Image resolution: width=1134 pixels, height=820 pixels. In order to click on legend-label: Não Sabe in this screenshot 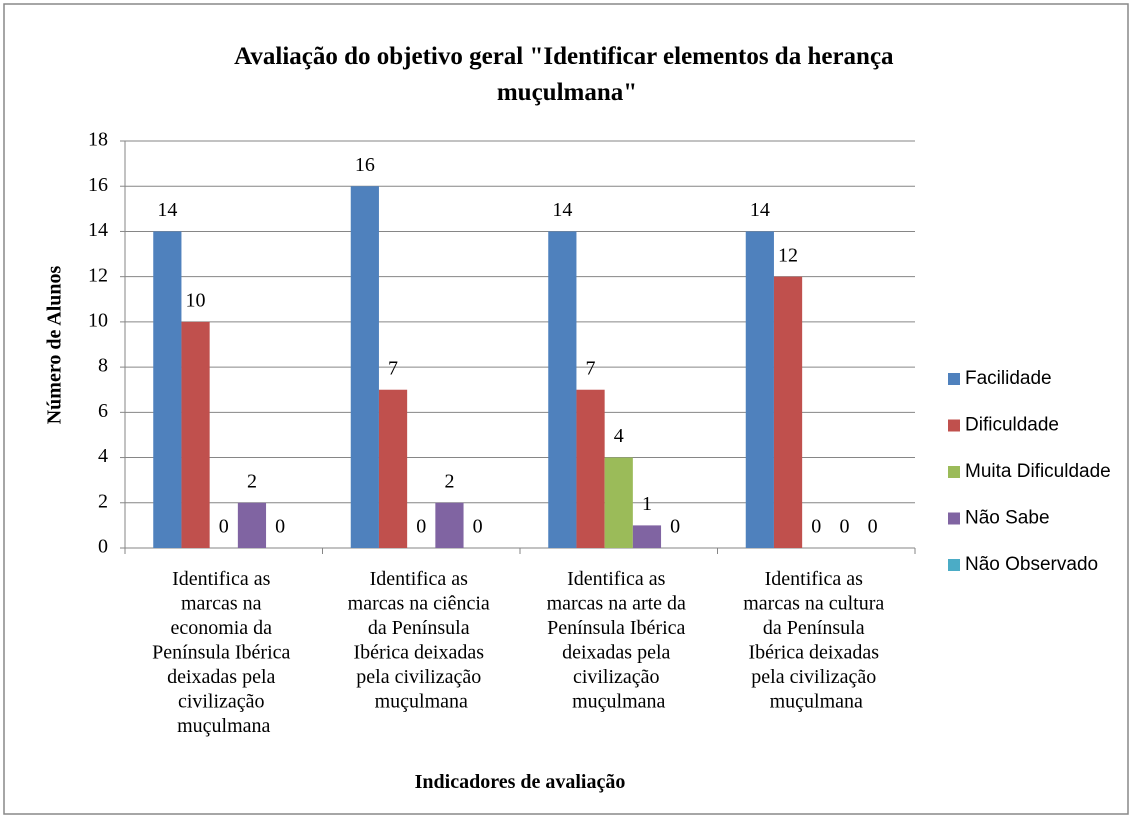, I will do `click(1007, 518)`.